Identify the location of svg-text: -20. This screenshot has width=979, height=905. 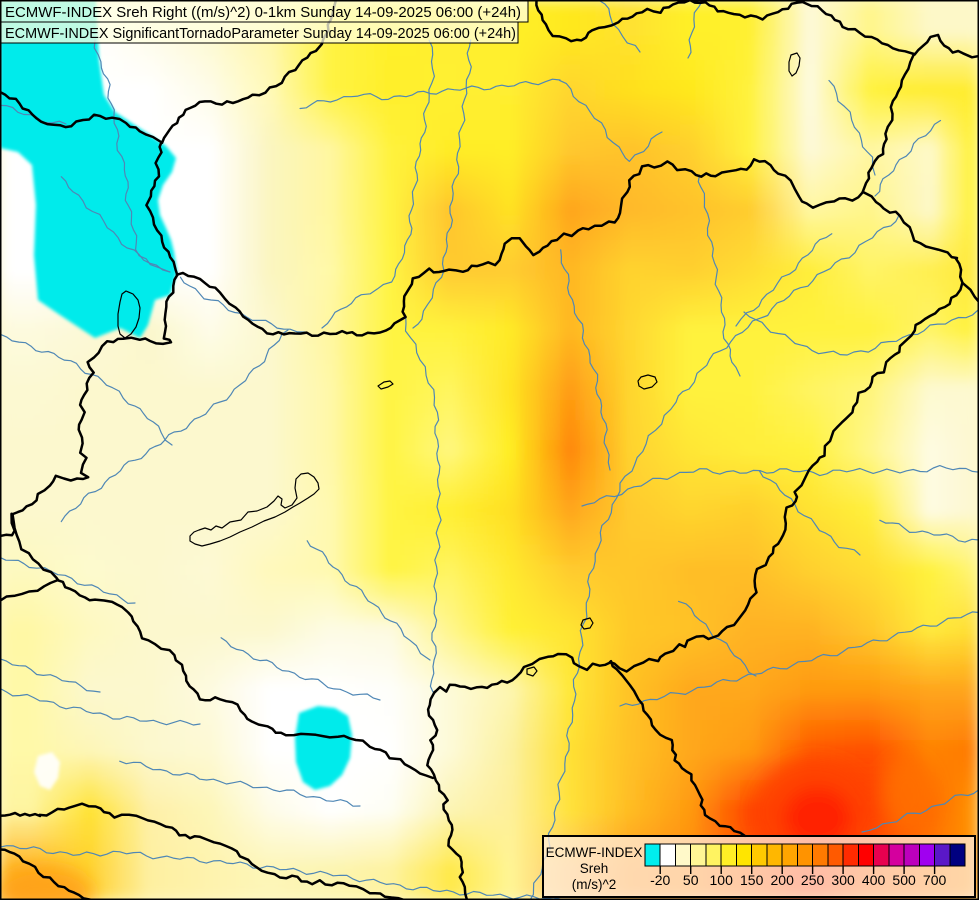
(660, 880).